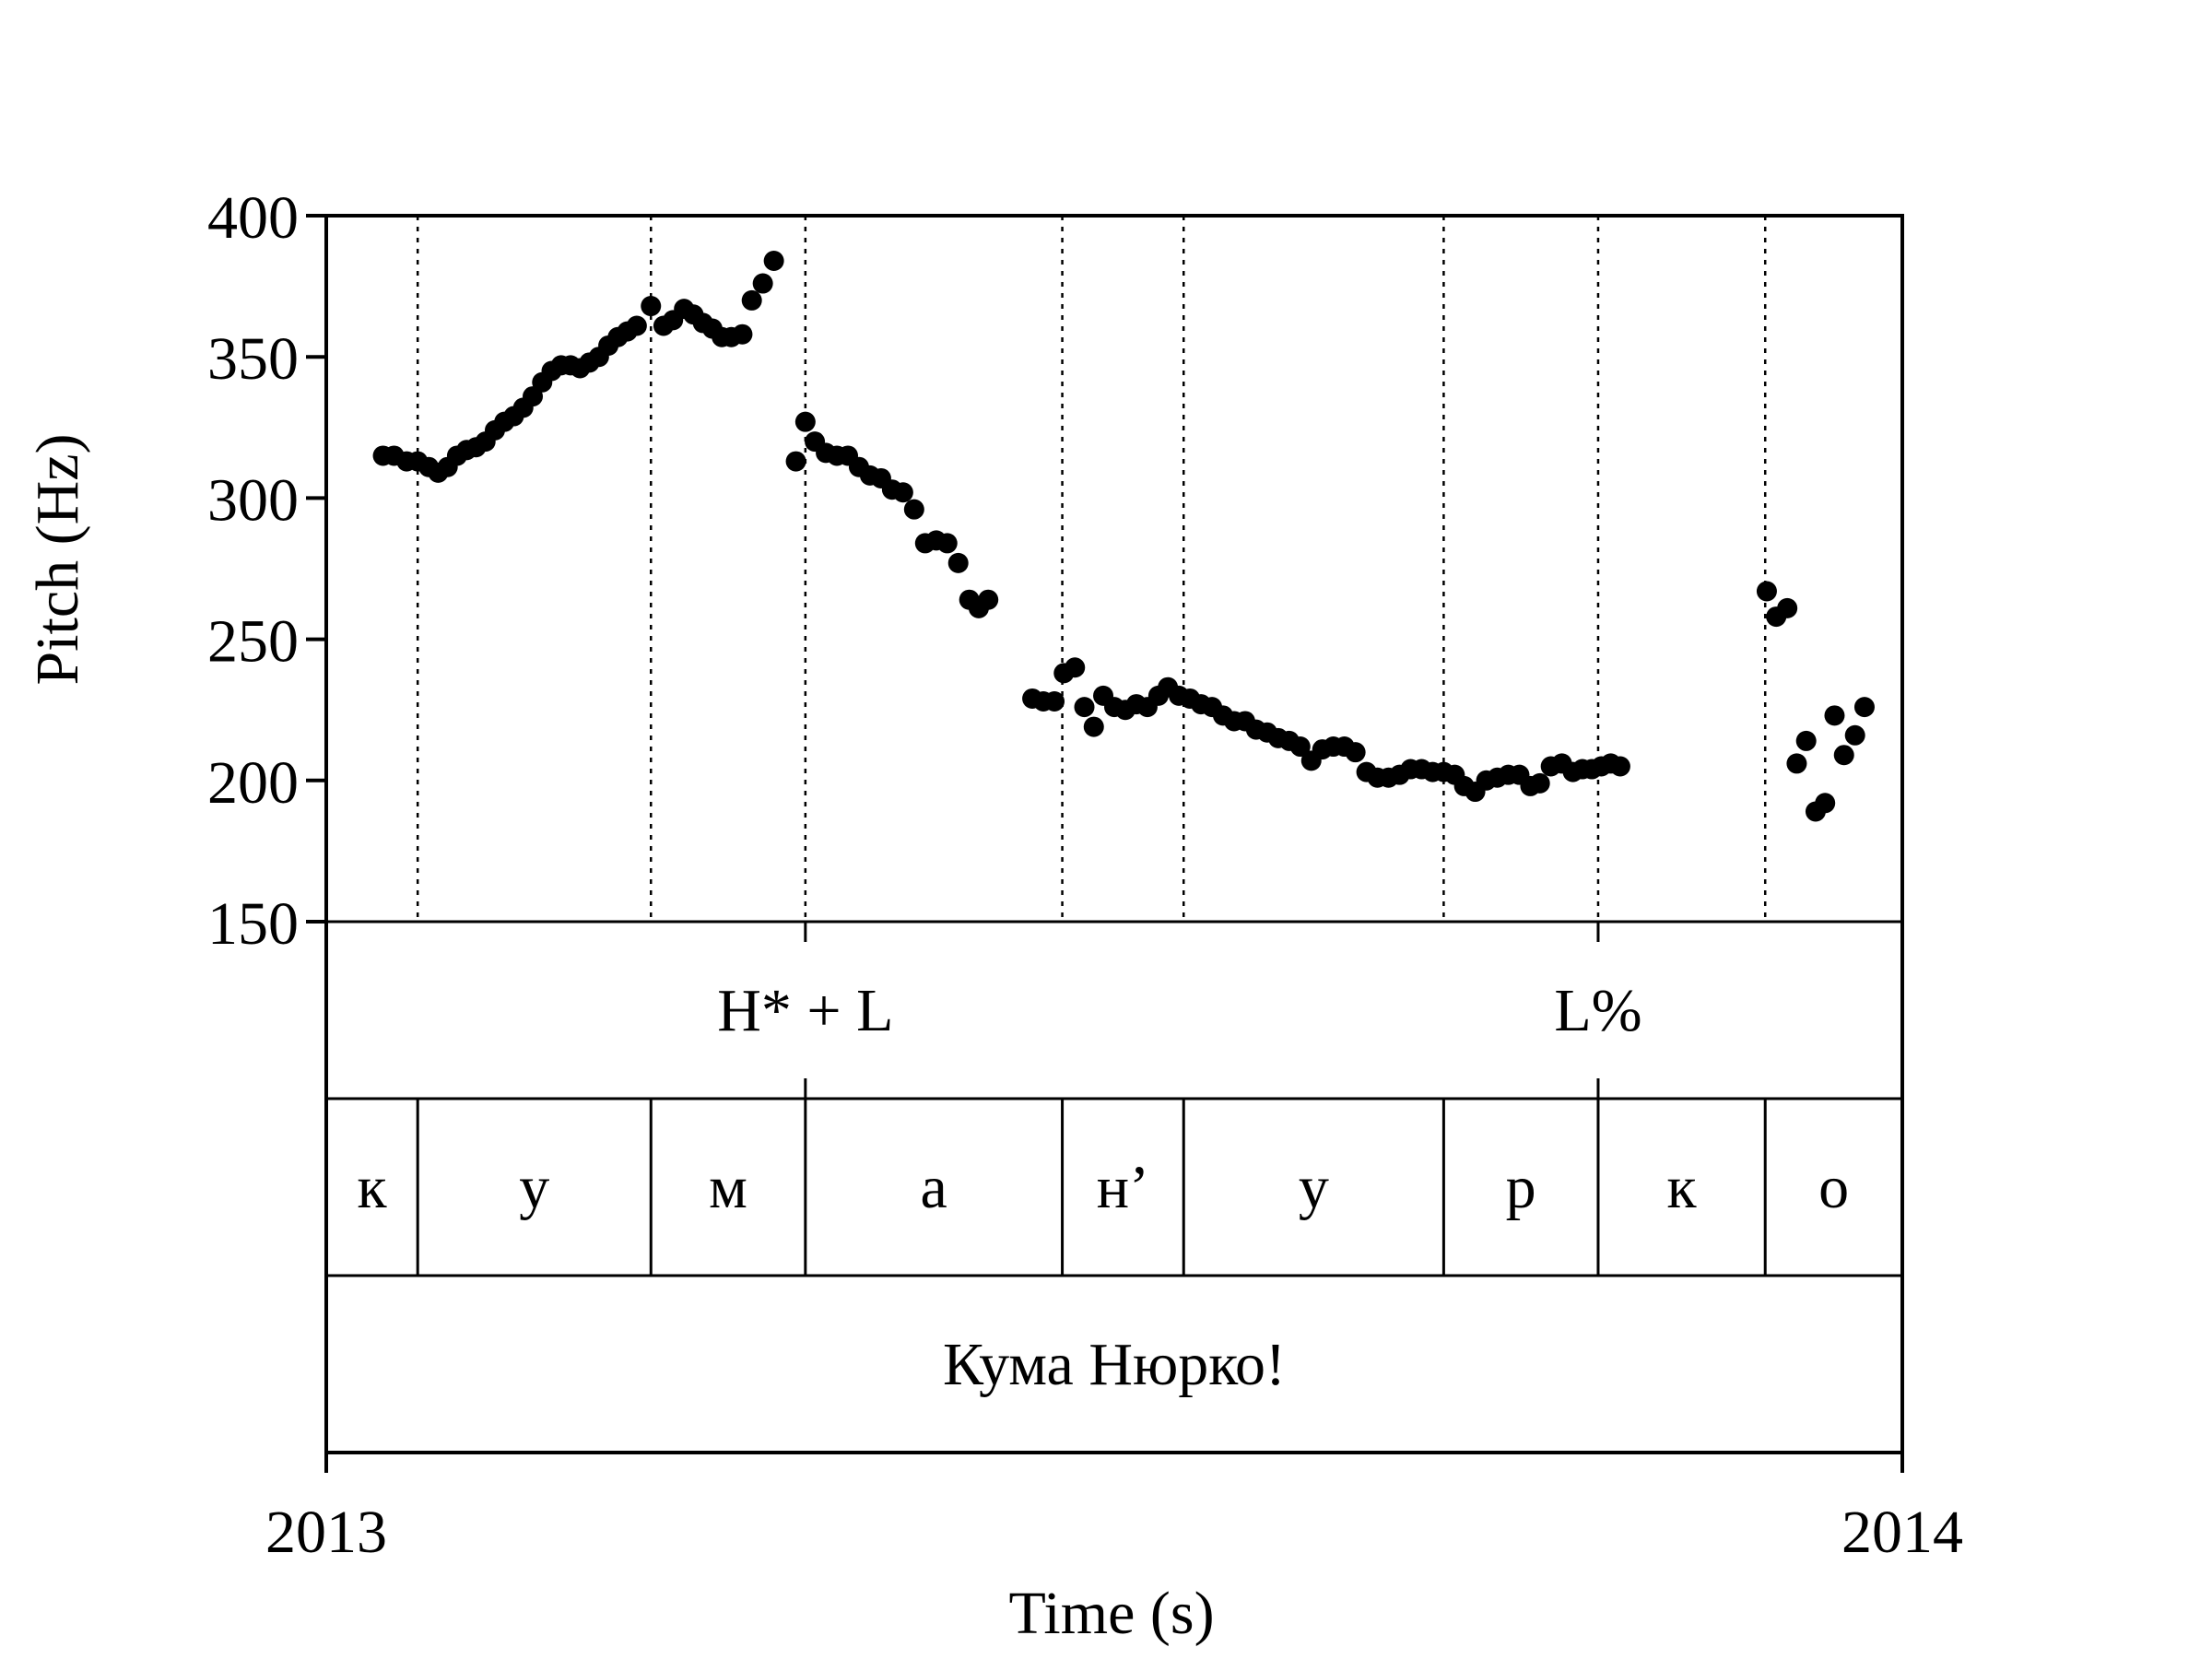  Describe the element at coordinates (253, 924) in the screenshot. I see `y-tick-label: 150` at that location.